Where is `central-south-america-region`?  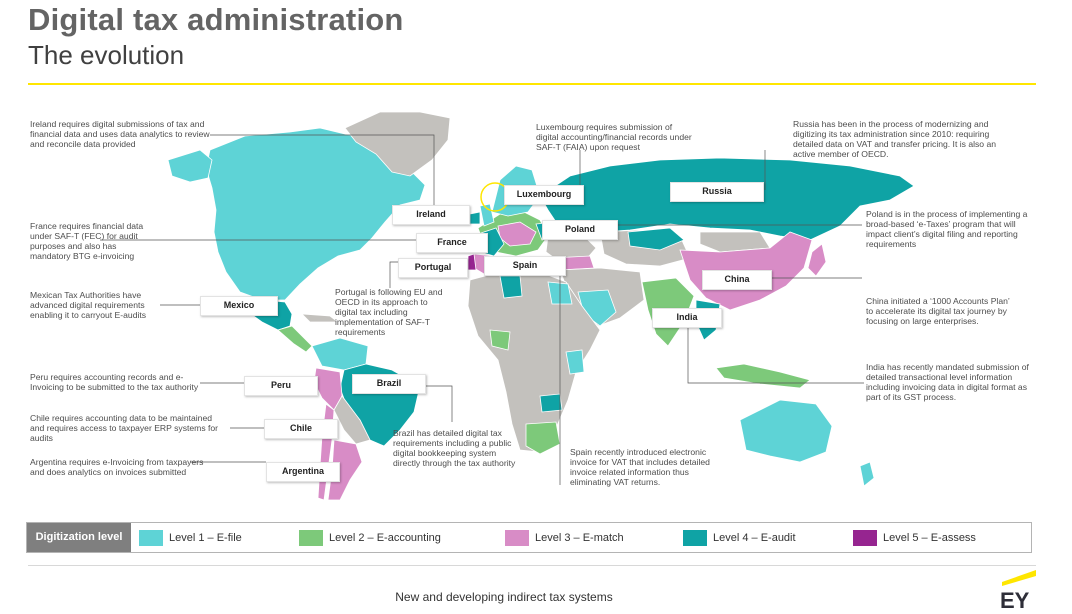
central-south-america-region is located at coordinates (352, 420).